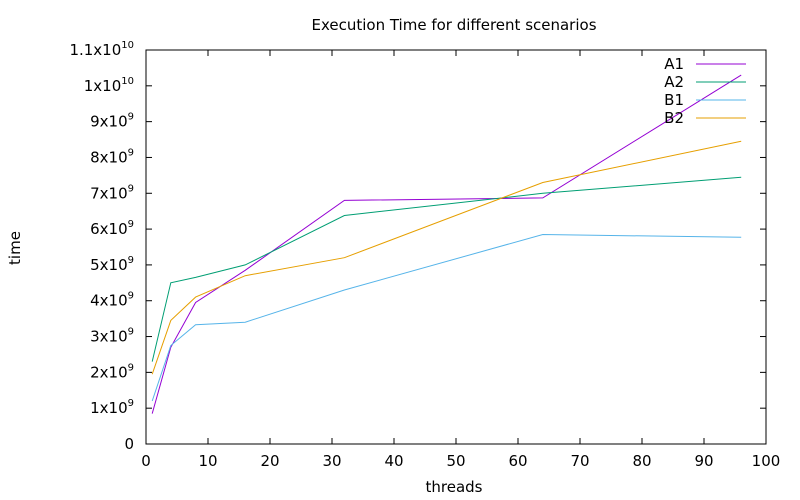  Describe the element at coordinates (269, 461) in the screenshot. I see `x-tick-label: 20` at that location.